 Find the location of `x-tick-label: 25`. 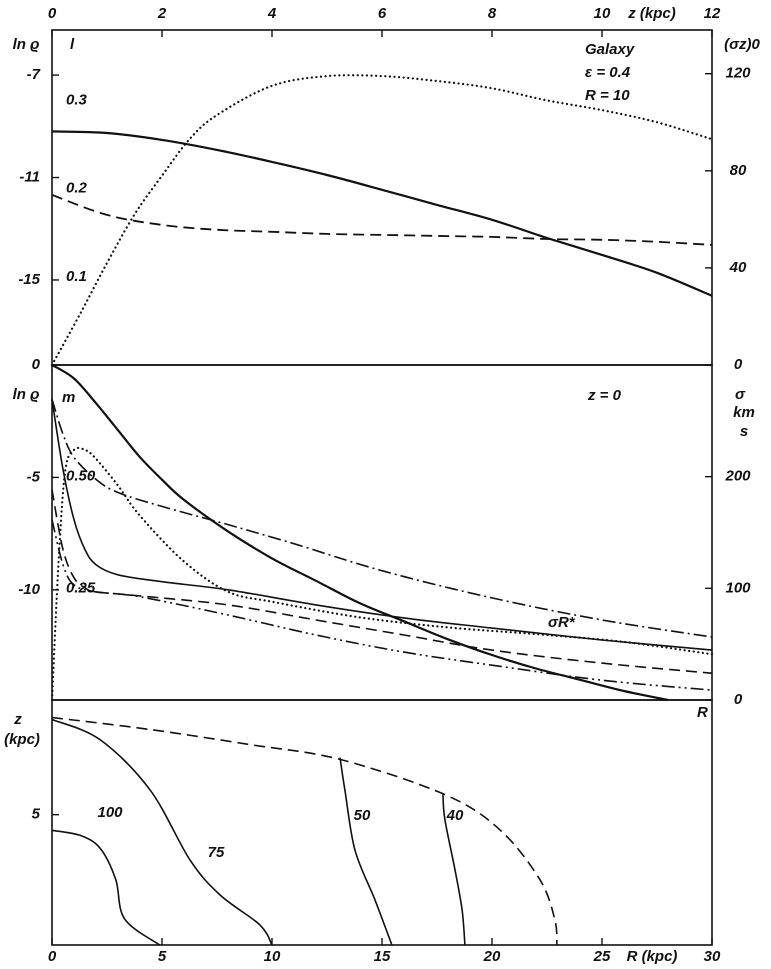

x-tick-label: 25 is located at coordinates (602, 956).